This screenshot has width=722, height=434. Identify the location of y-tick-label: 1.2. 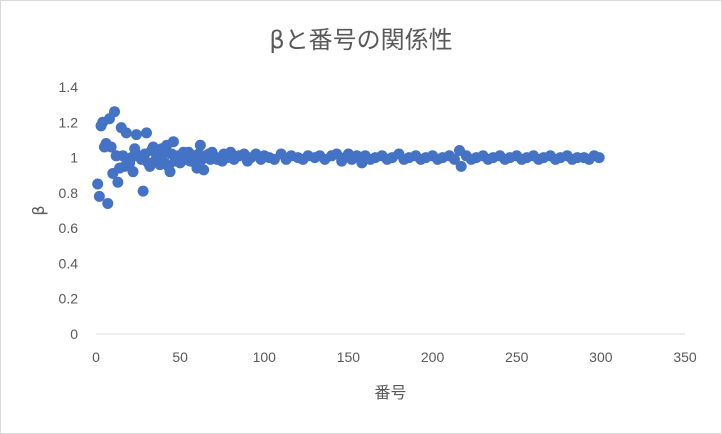
(69, 122).